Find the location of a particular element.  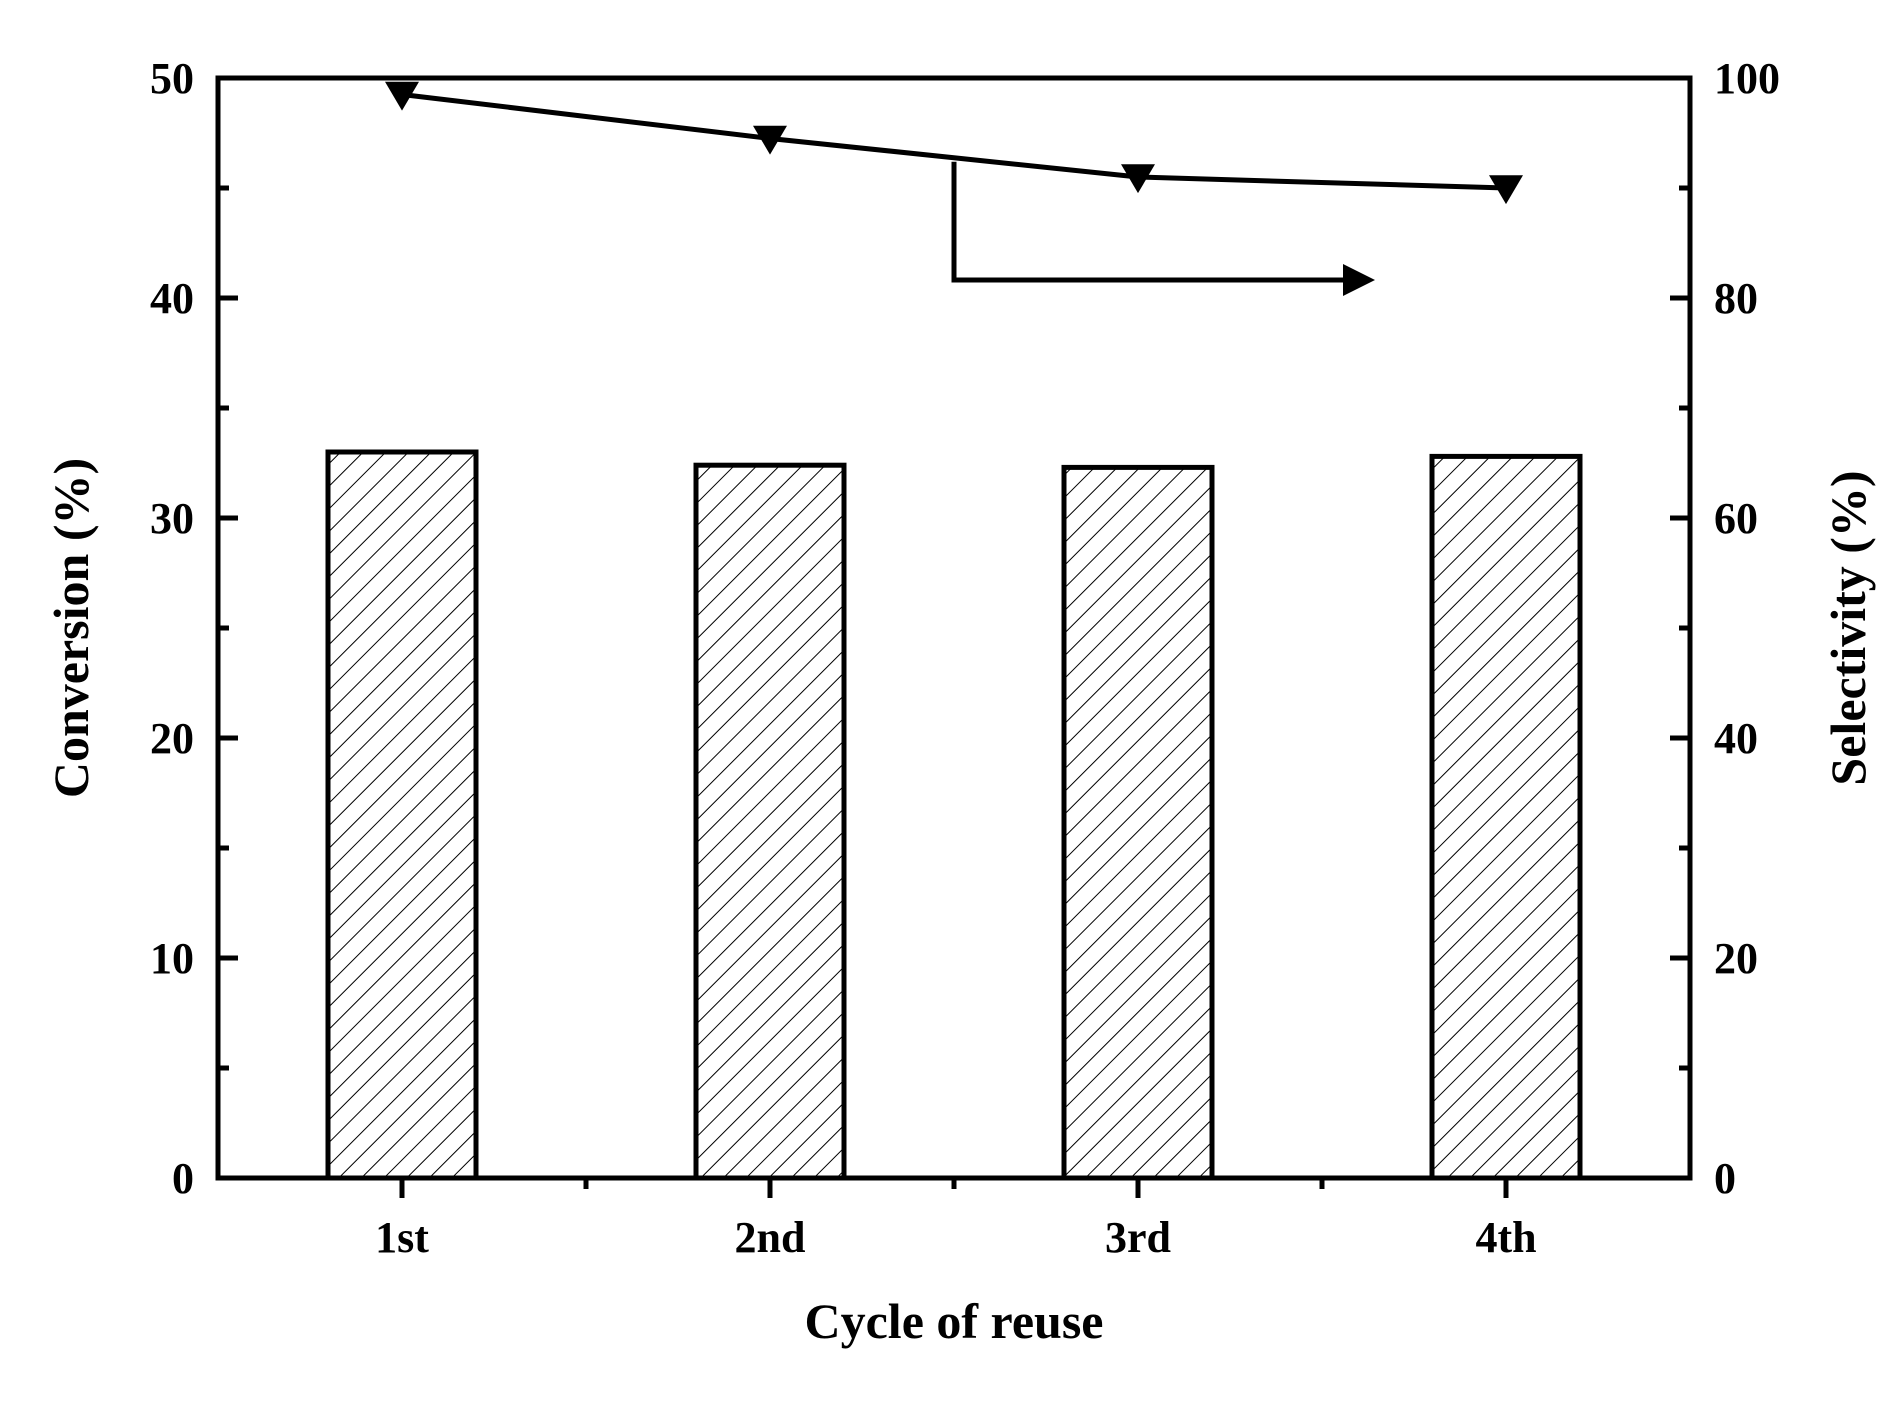

bar-2nd is located at coordinates (770, 821).